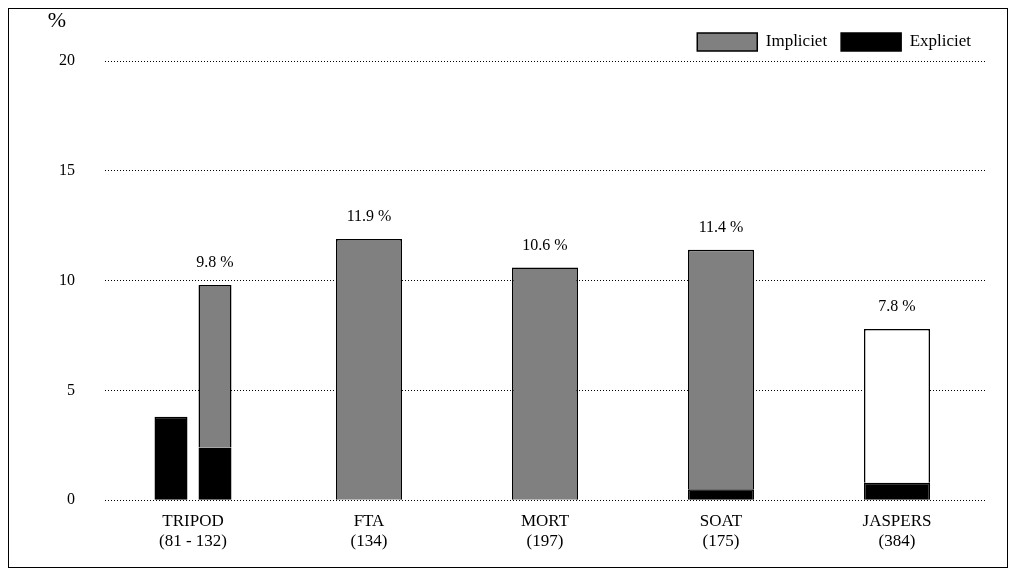 The width and height of the screenshot is (1022, 581). Describe the element at coordinates (369, 216) in the screenshot. I see `annotation: 11.9 %` at that location.